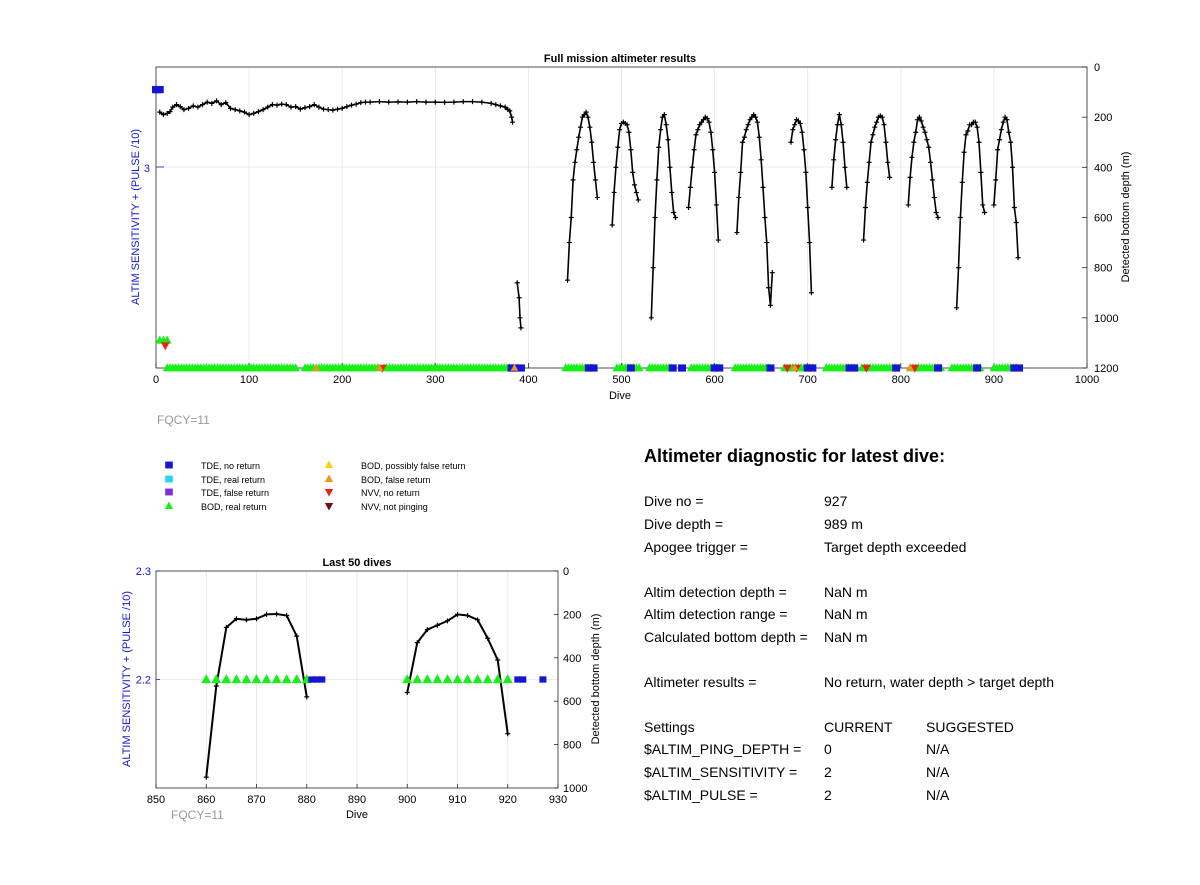 The image size is (1200, 885). I want to click on y-right-tick-label: 800, so click(572, 746).